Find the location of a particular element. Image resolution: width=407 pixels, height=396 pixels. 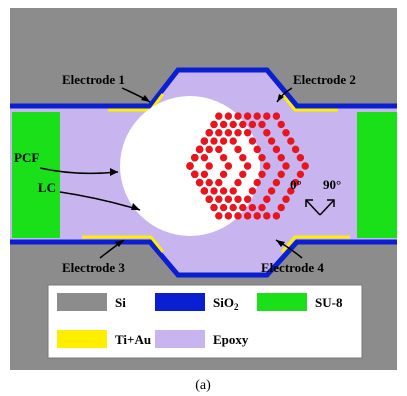

lc-arrowhead is located at coordinates (135, 206).